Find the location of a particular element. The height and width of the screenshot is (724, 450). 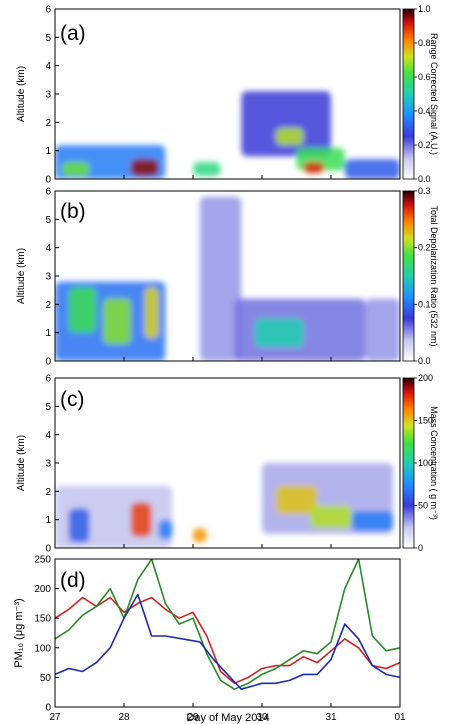

colorbar-tick-label: 0.4 is located at coordinates (424, 111).